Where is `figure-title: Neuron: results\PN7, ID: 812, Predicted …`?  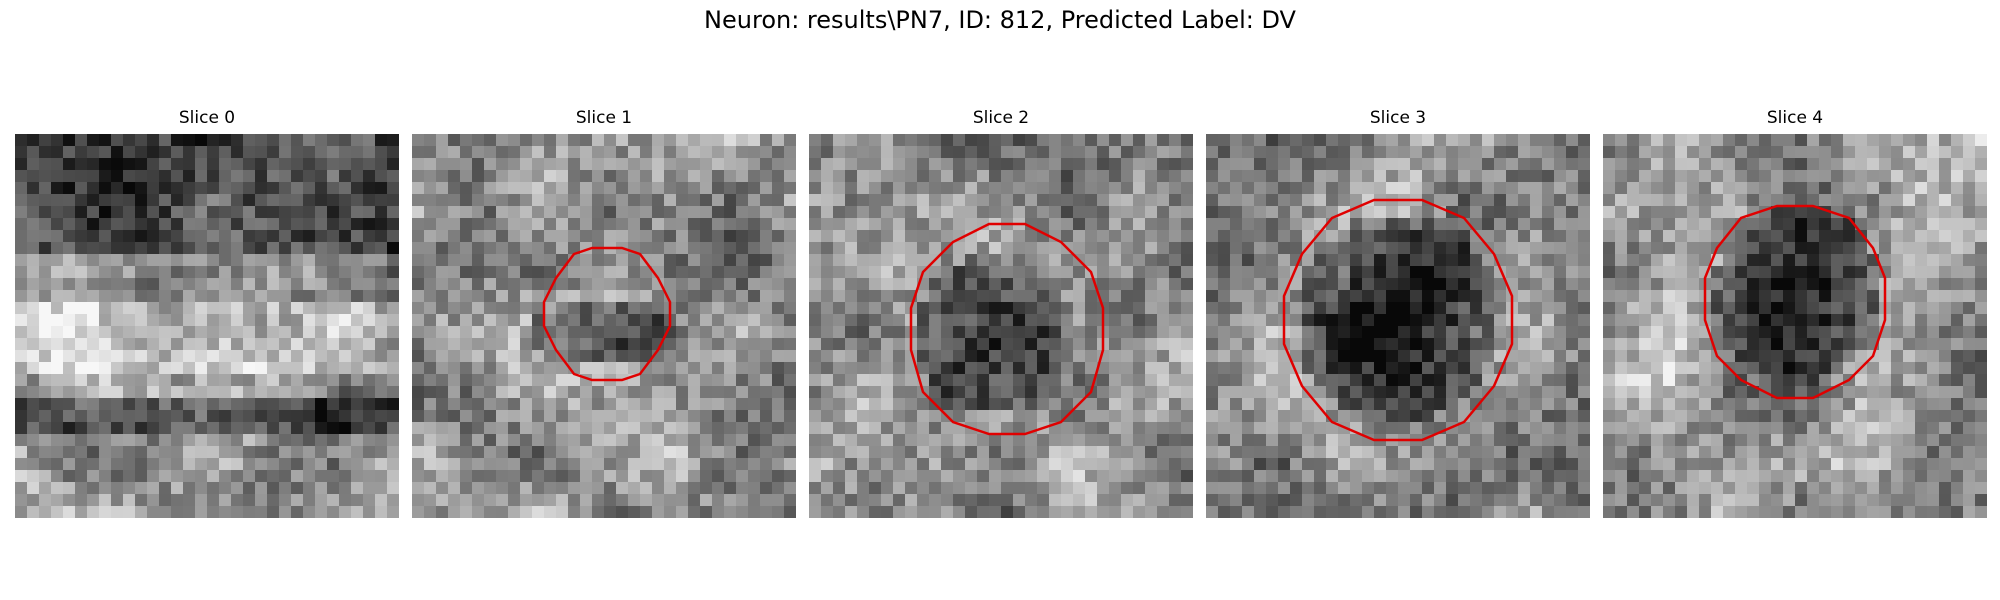
figure-title: Neuron: results\PN7, ID: 812, Predicted … is located at coordinates (1000, 20).